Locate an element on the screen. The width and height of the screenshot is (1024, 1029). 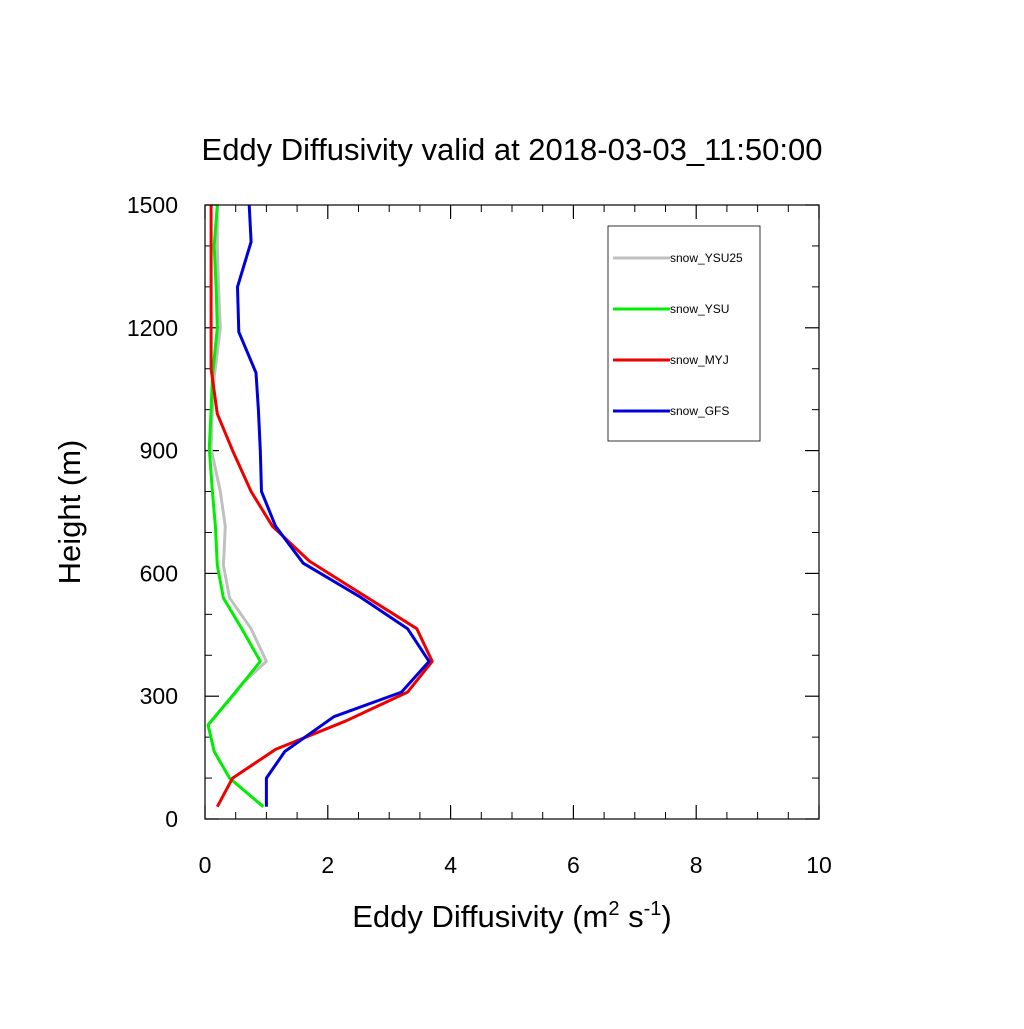
x-axis-label-mid: s is located at coordinates (631, 916).